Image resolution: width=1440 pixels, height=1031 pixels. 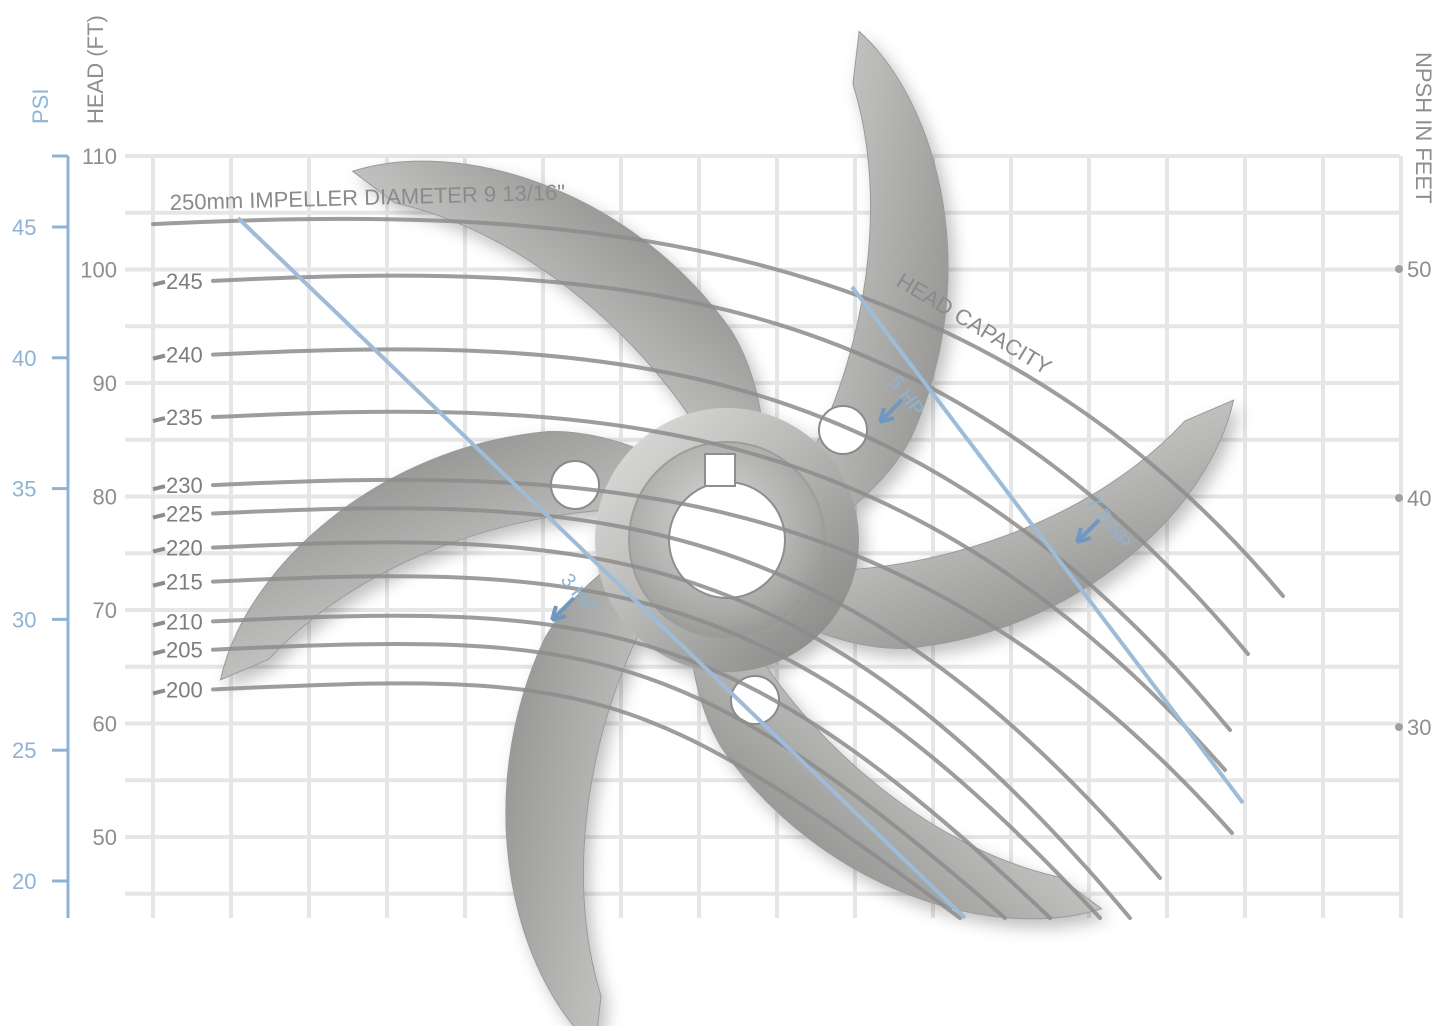 I want to click on curve-label: 220, so click(x=184, y=548).